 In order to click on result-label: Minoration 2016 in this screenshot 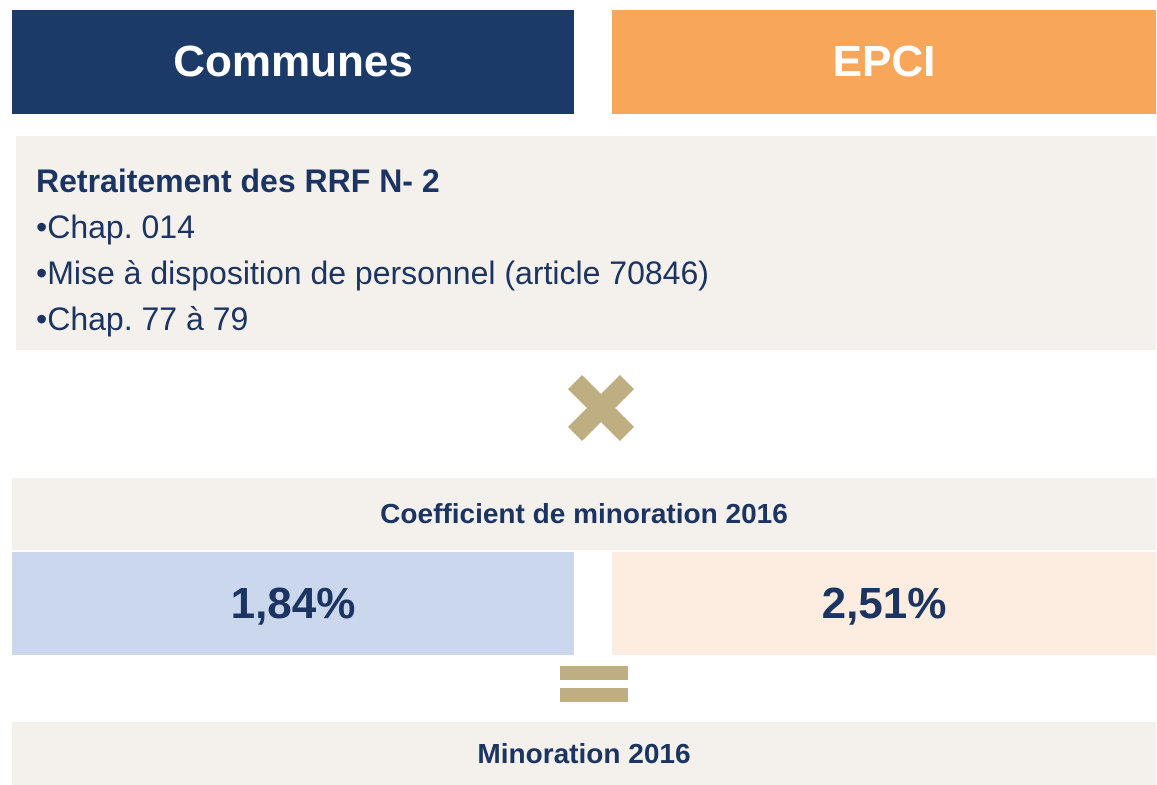, I will do `click(584, 753)`.